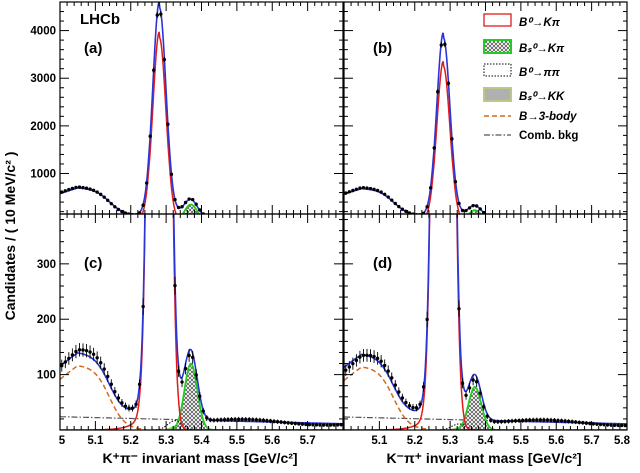 The height and width of the screenshot is (473, 640). Describe the element at coordinates (415, 441) in the screenshot. I see `x-tick-label: 5.2` at that location.